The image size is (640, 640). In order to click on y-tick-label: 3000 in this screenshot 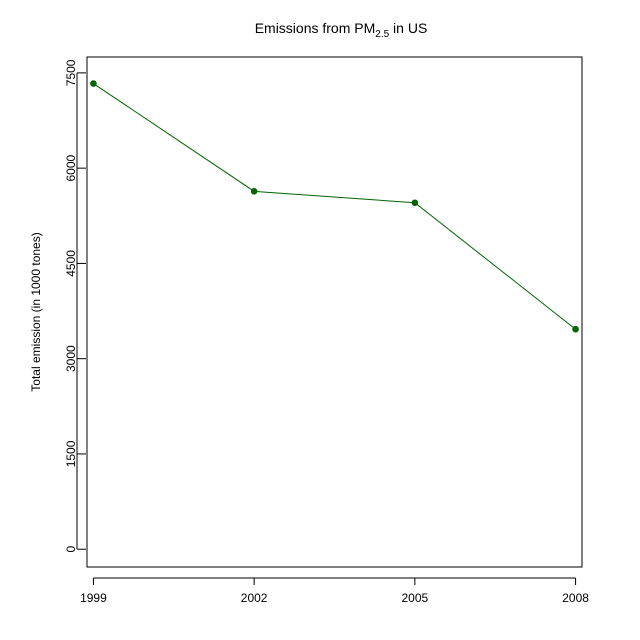, I will do `click(71, 358)`.